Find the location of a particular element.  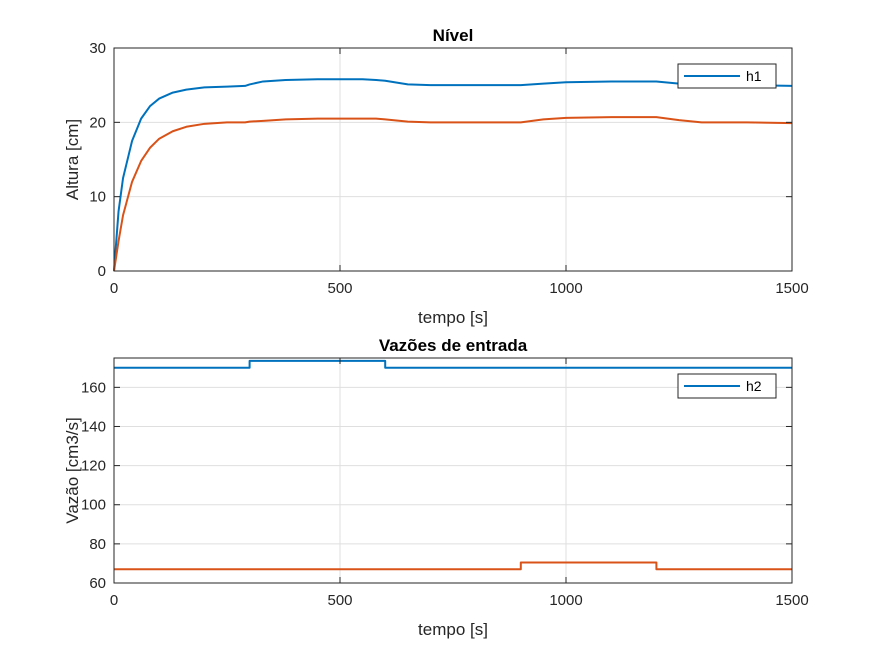

nivel-ytick-label: 30 is located at coordinates (97, 48).